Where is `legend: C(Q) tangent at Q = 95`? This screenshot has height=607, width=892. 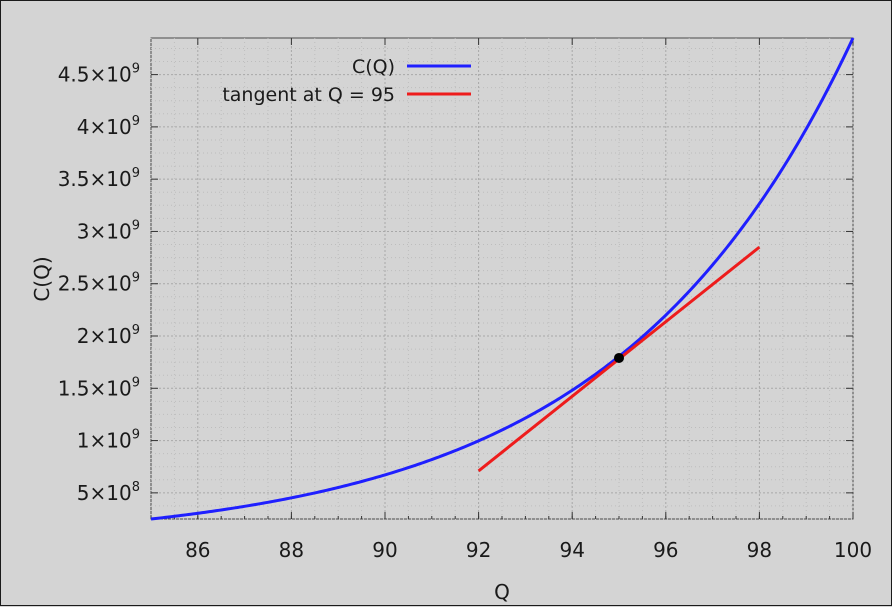 legend: C(Q) tangent at Q = 95 is located at coordinates (346, 81).